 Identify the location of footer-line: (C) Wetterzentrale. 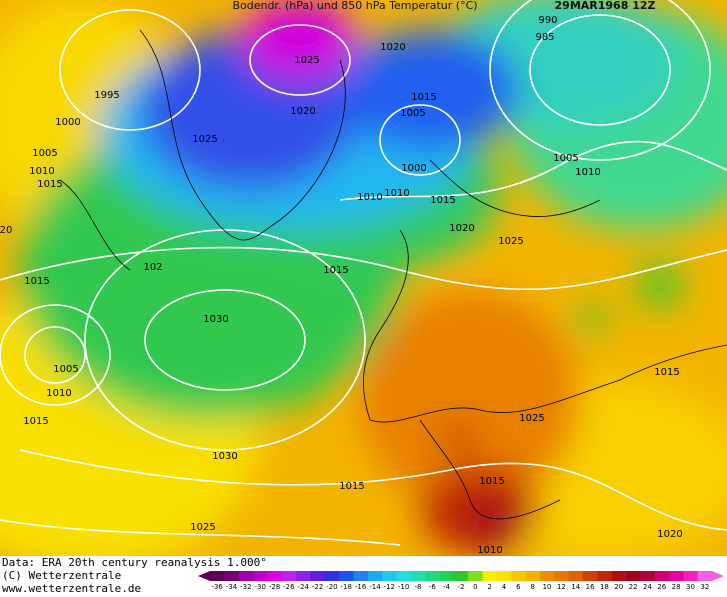
(61, 575).